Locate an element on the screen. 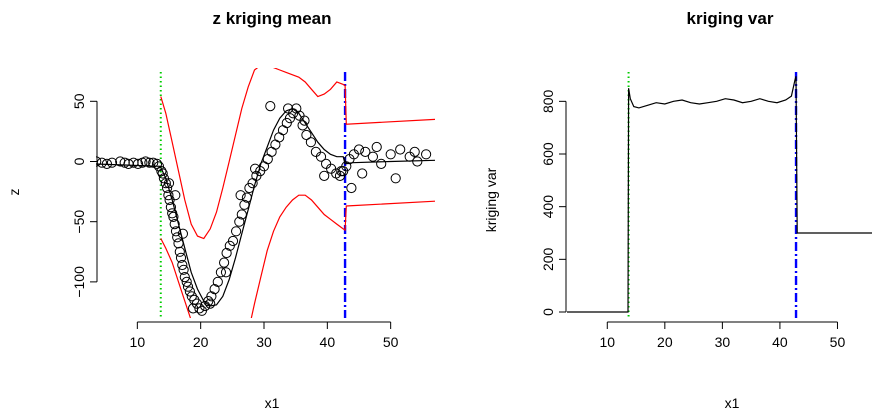  left-x-tick-label: 20 is located at coordinates (201, 342).